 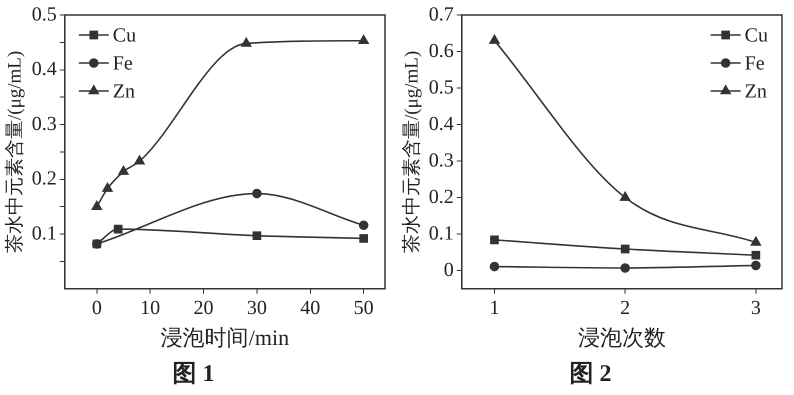 What do you see at coordinates (449, 269) in the screenshot?
I see `y-tick-label: 0` at bounding box center [449, 269].